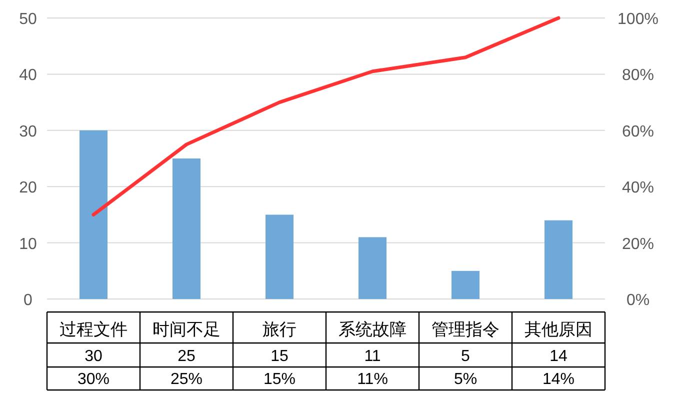 This screenshot has width=675, height=397. I want to click on y-tick-label: 50, so click(28, 19).